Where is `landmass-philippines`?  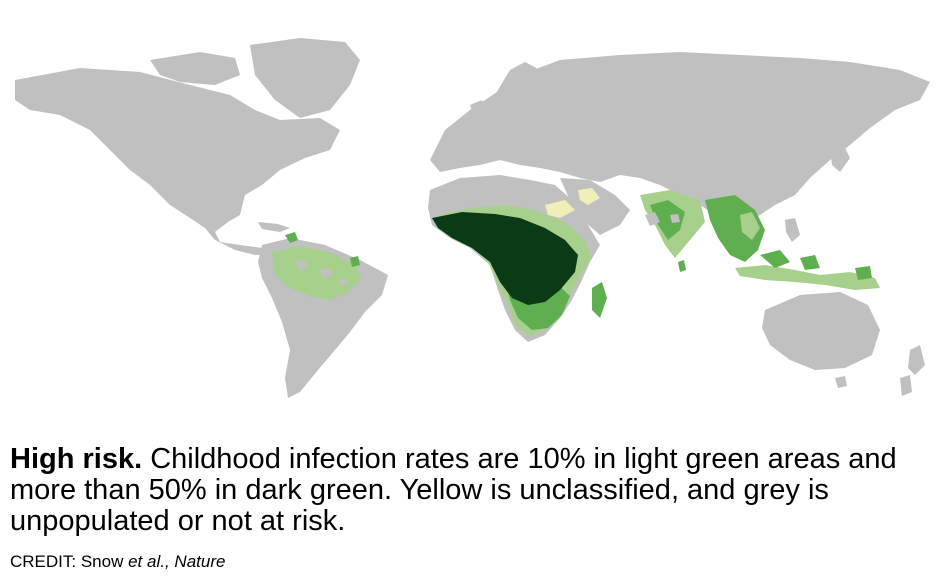
landmass-philippines is located at coordinates (792, 230).